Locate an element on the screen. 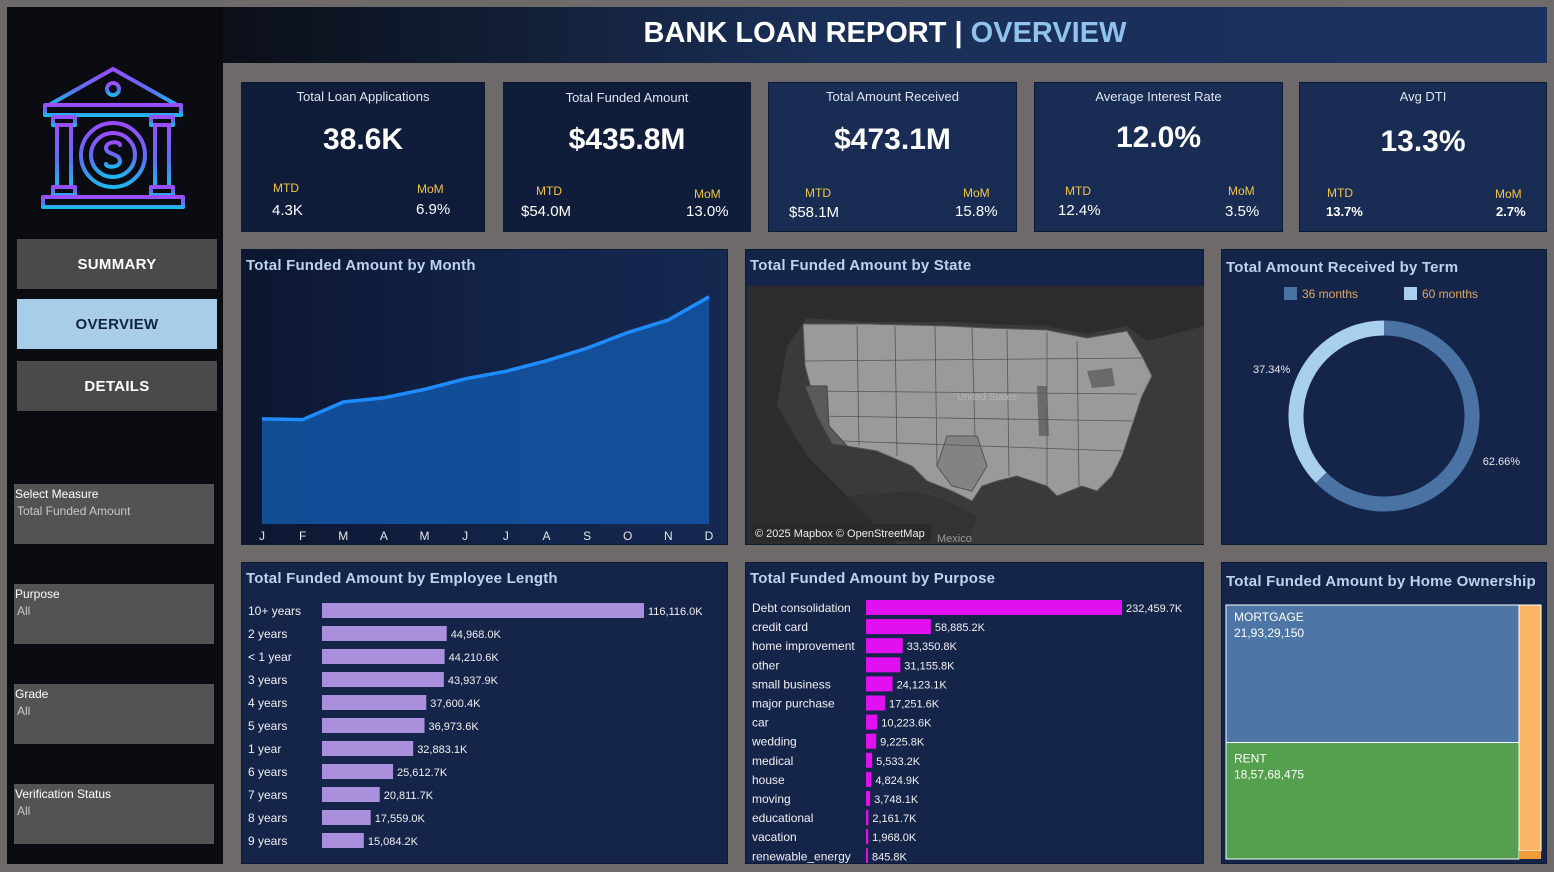  bar-value-label: 5,533.2K is located at coordinates (898, 762).